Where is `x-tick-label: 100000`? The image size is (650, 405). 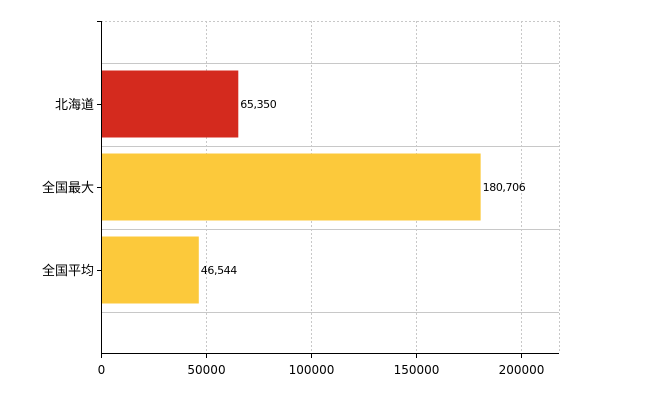
x-tick-label: 100000 is located at coordinates (312, 370).